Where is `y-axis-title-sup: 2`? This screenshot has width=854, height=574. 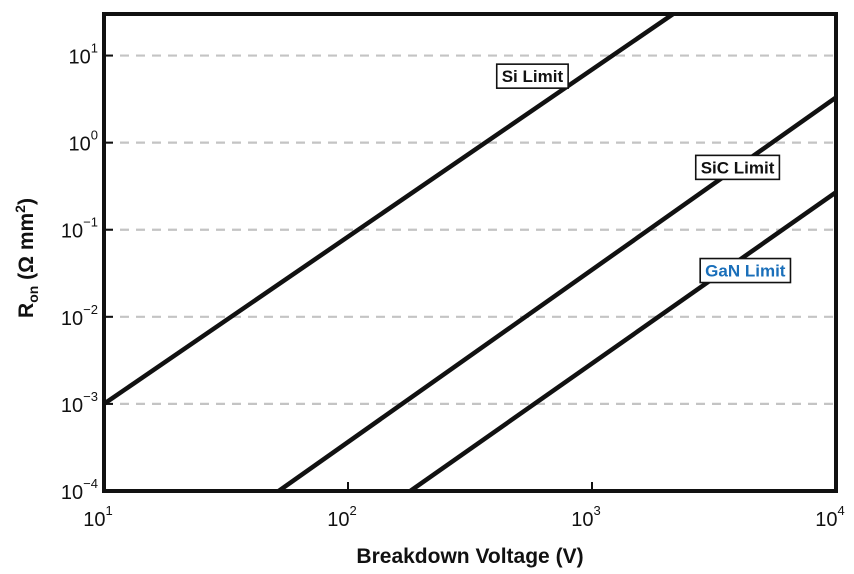
y-axis-title-sup: 2 is located at coordinates (20, 209).